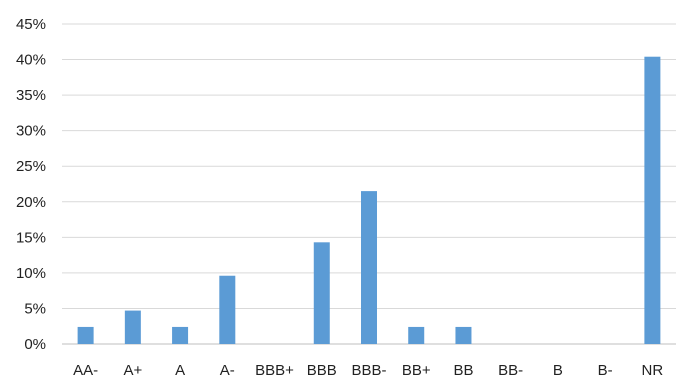  I want to click on x-category-label: B-, so click(605, 370).